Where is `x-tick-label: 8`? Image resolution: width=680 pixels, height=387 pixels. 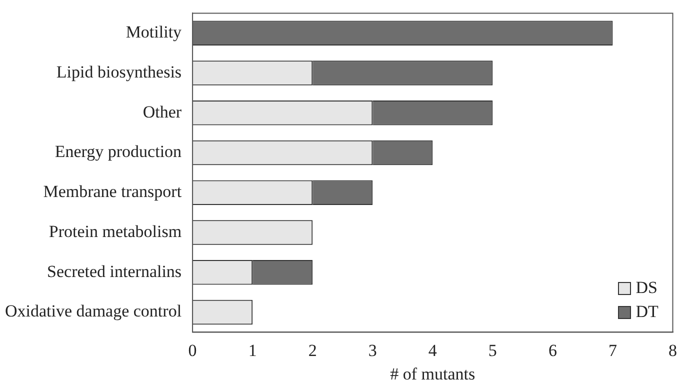 x-tick-label: 8 is located at coordinates (672, 350).